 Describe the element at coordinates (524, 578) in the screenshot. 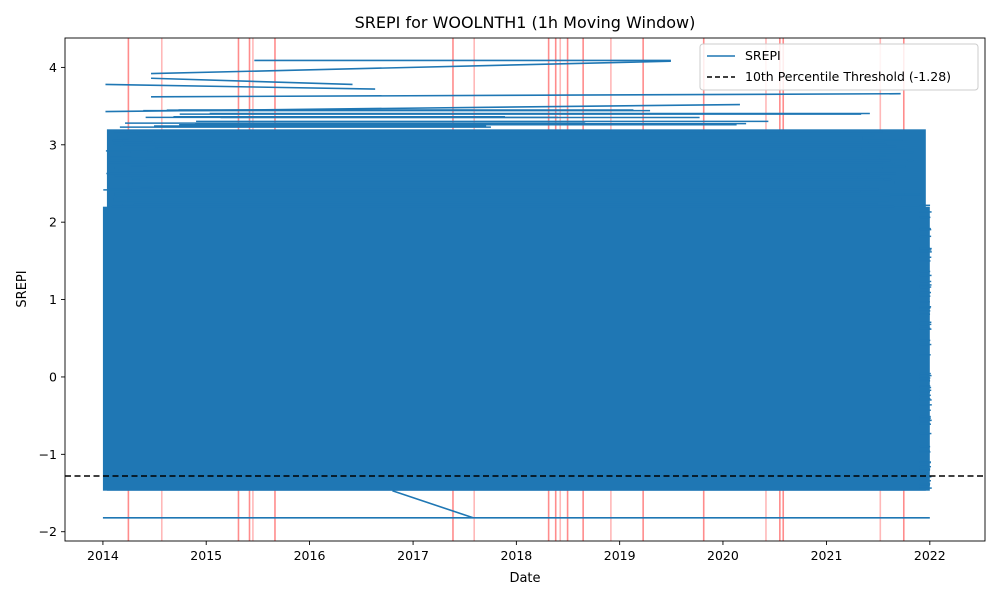

I see `x-axis-label: Date` at that location.